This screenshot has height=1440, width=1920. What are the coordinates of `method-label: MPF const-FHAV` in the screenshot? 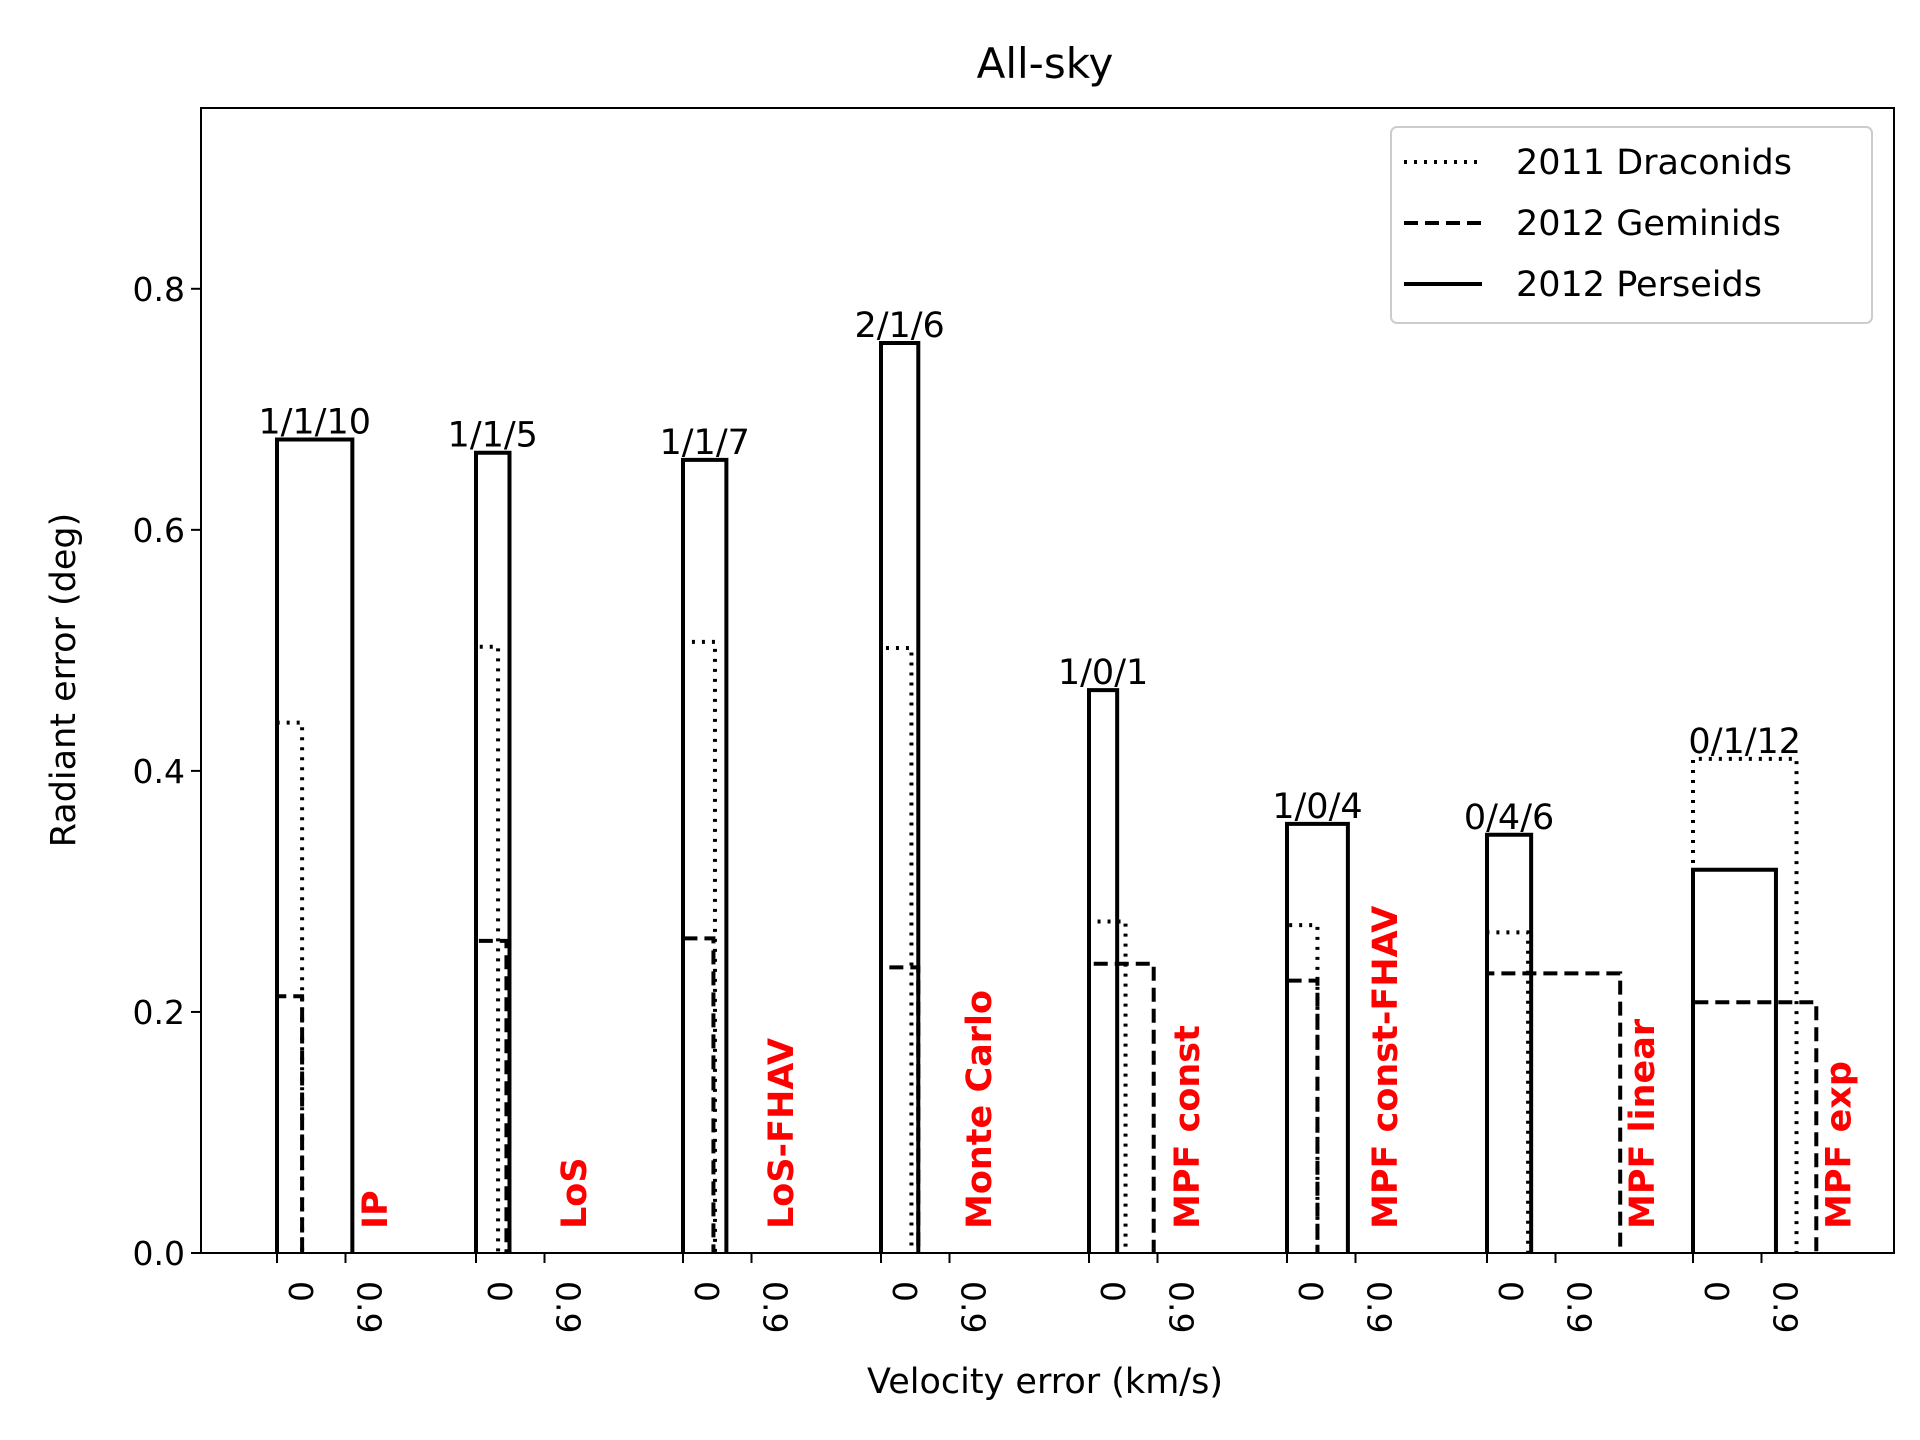 It's located at (1386, 1067).